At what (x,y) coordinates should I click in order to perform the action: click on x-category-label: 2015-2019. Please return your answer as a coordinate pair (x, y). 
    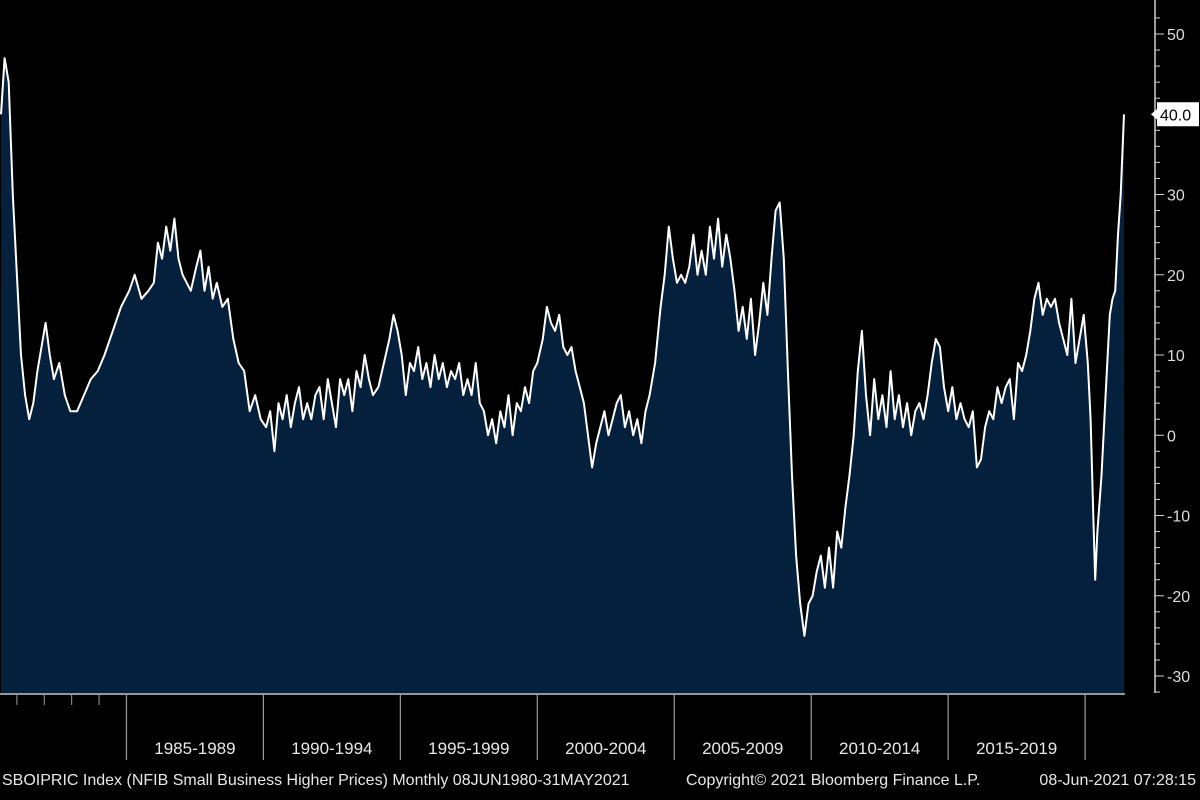
    Looking at the image, I should click on (1016, 748).